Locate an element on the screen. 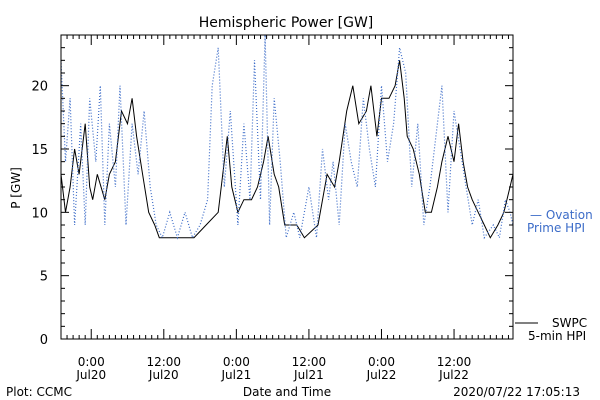  footer-timestamp: 2020/07/22 17:05:13 is located at coordinates (516, 392).